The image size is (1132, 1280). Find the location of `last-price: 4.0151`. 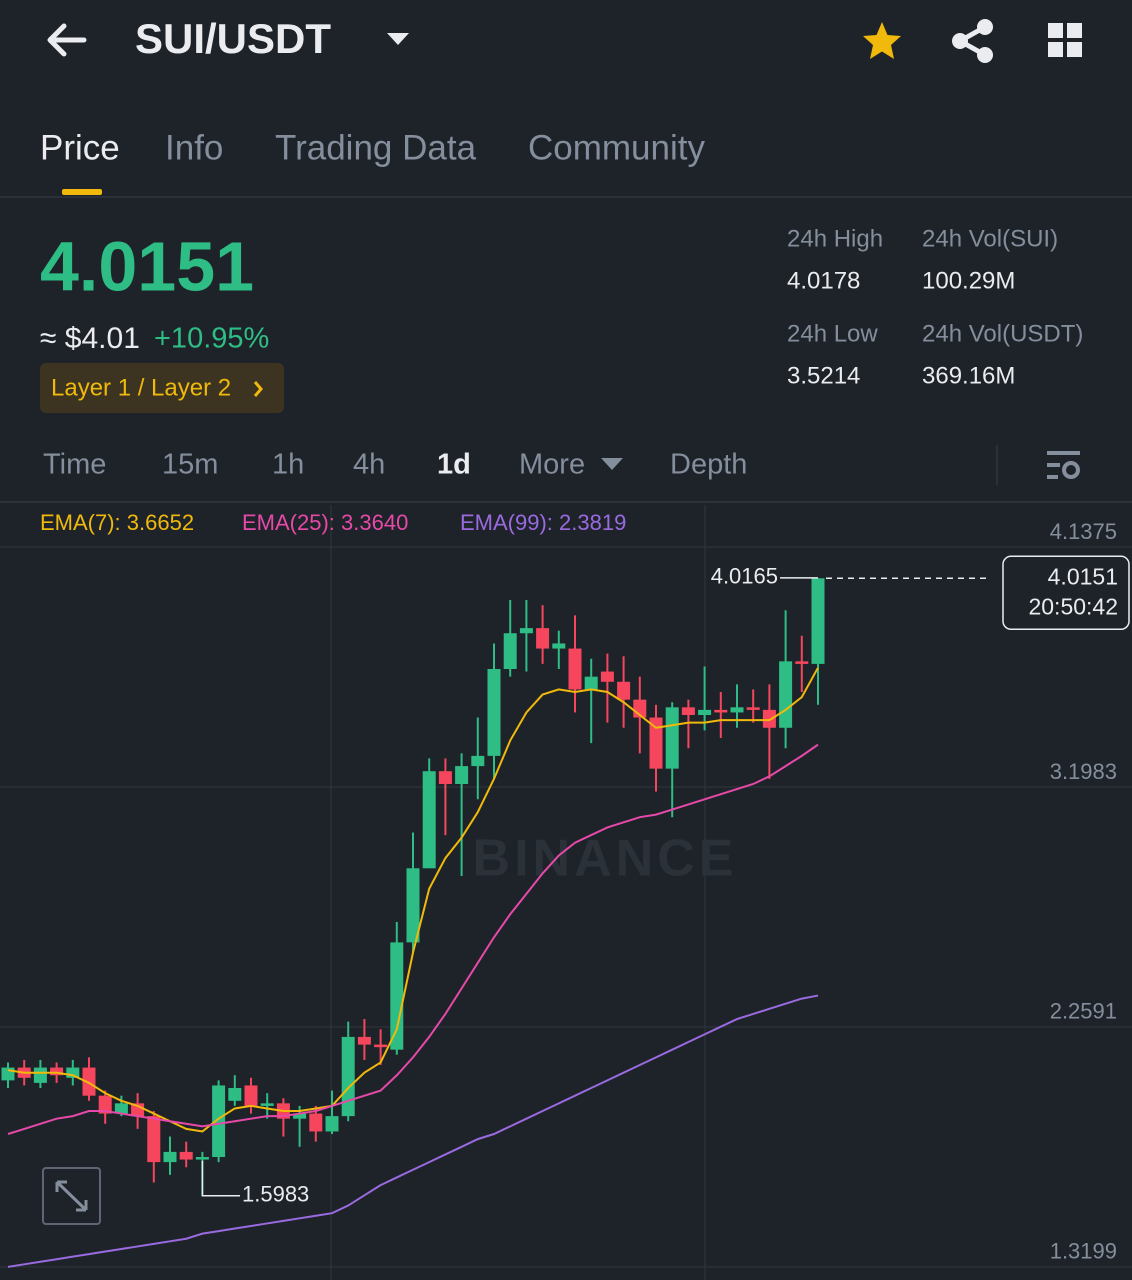

last-price: 4.0151 is located at coordinates (147, 266).